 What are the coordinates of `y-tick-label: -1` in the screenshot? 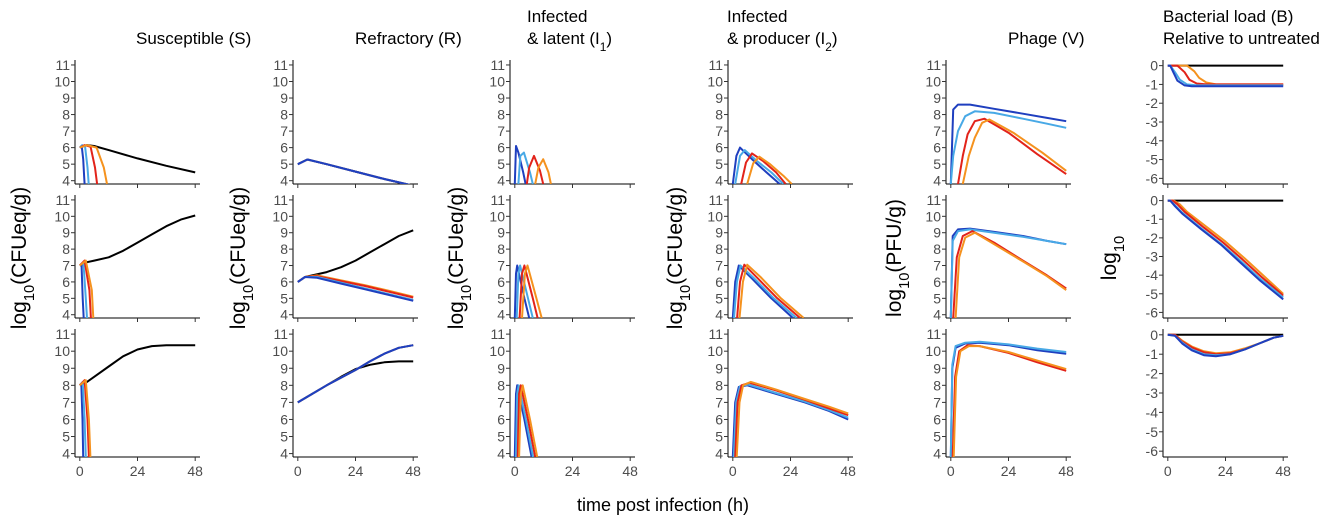 It's located at (1152, 219).